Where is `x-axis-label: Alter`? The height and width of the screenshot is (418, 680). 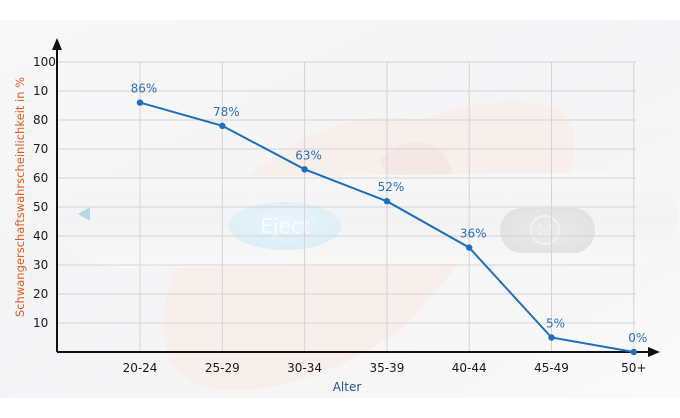
x-axis-label: Alter is located at coordinates (347, 387).